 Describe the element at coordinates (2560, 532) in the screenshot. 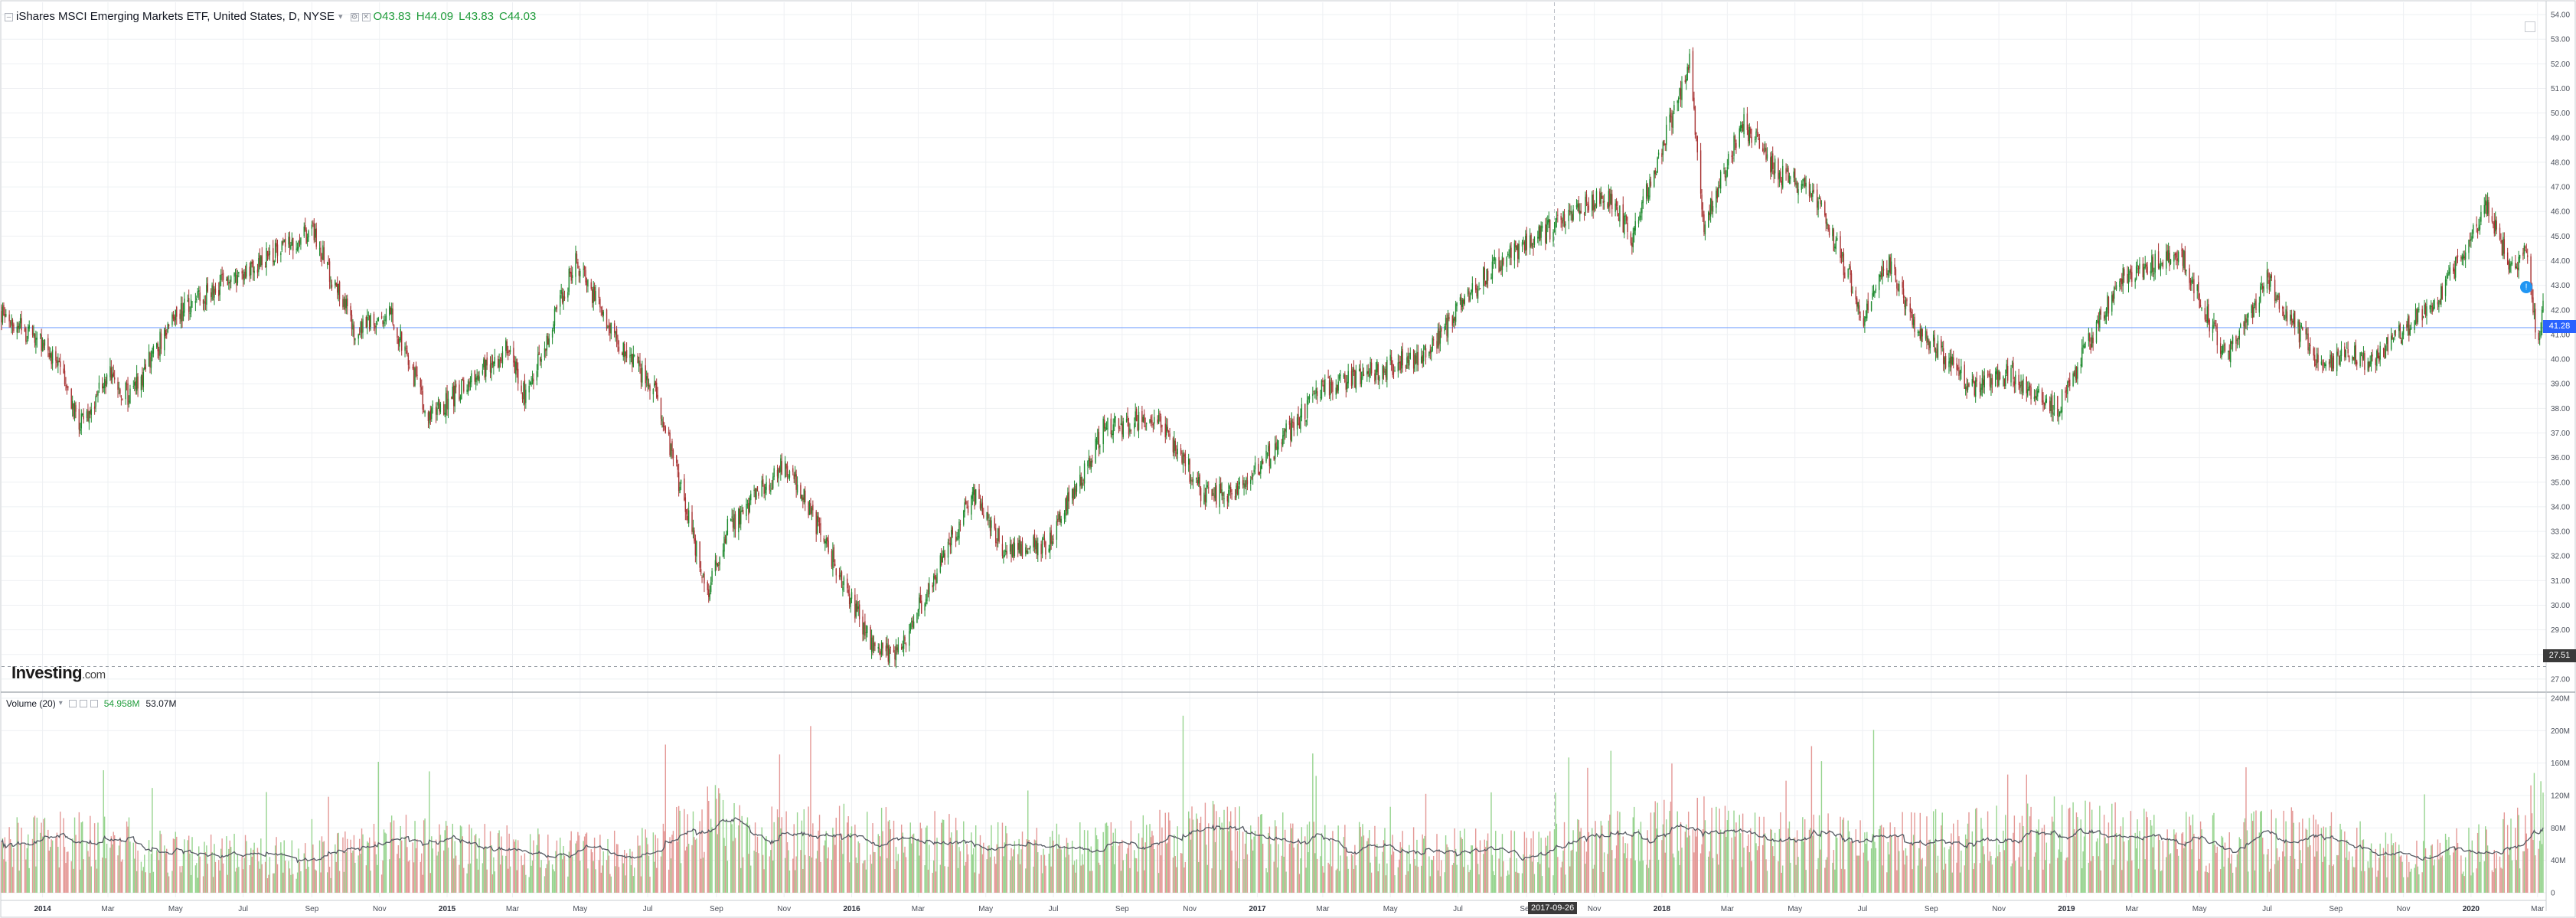

I see `price-tick-label: 33.00` at that location.